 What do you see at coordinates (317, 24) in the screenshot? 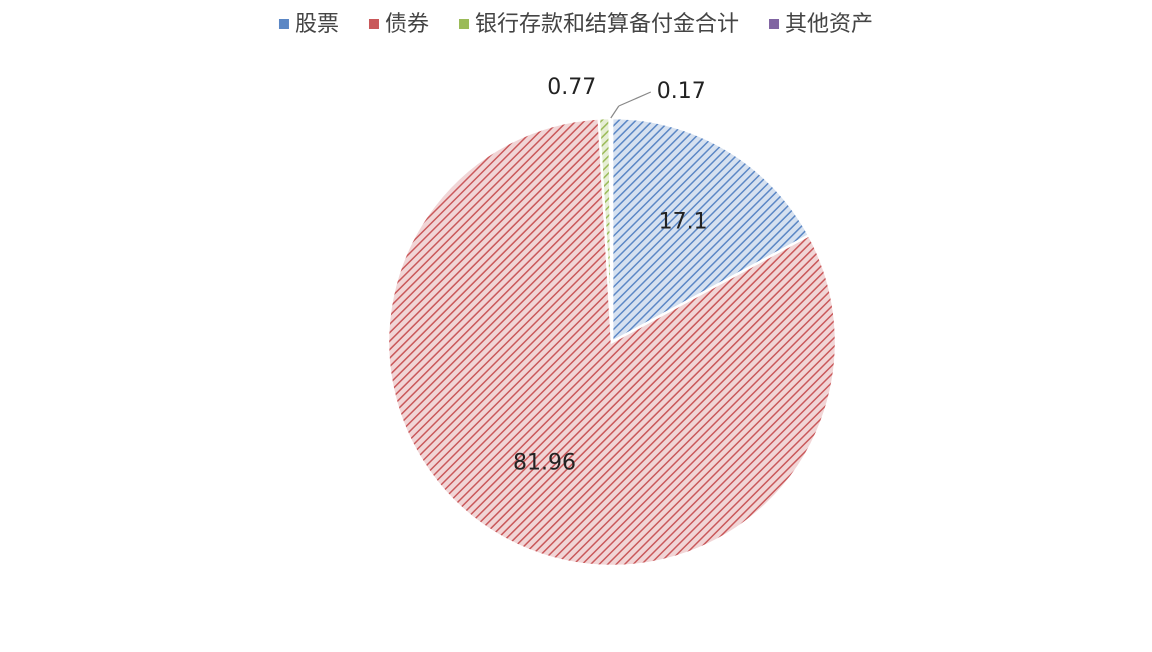
I see `legend-label: 股票` at bounding box center [317, 24].